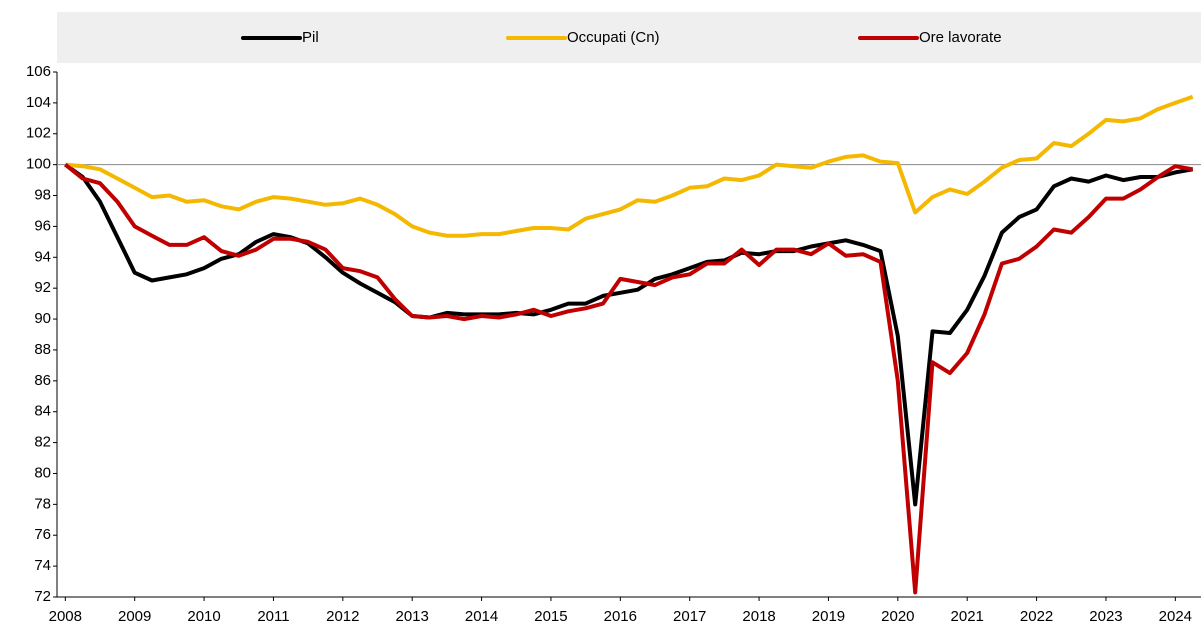 This screenshot has width=1201, height=637. I want to click on x-tick-label: 2012, so click(342, 616).